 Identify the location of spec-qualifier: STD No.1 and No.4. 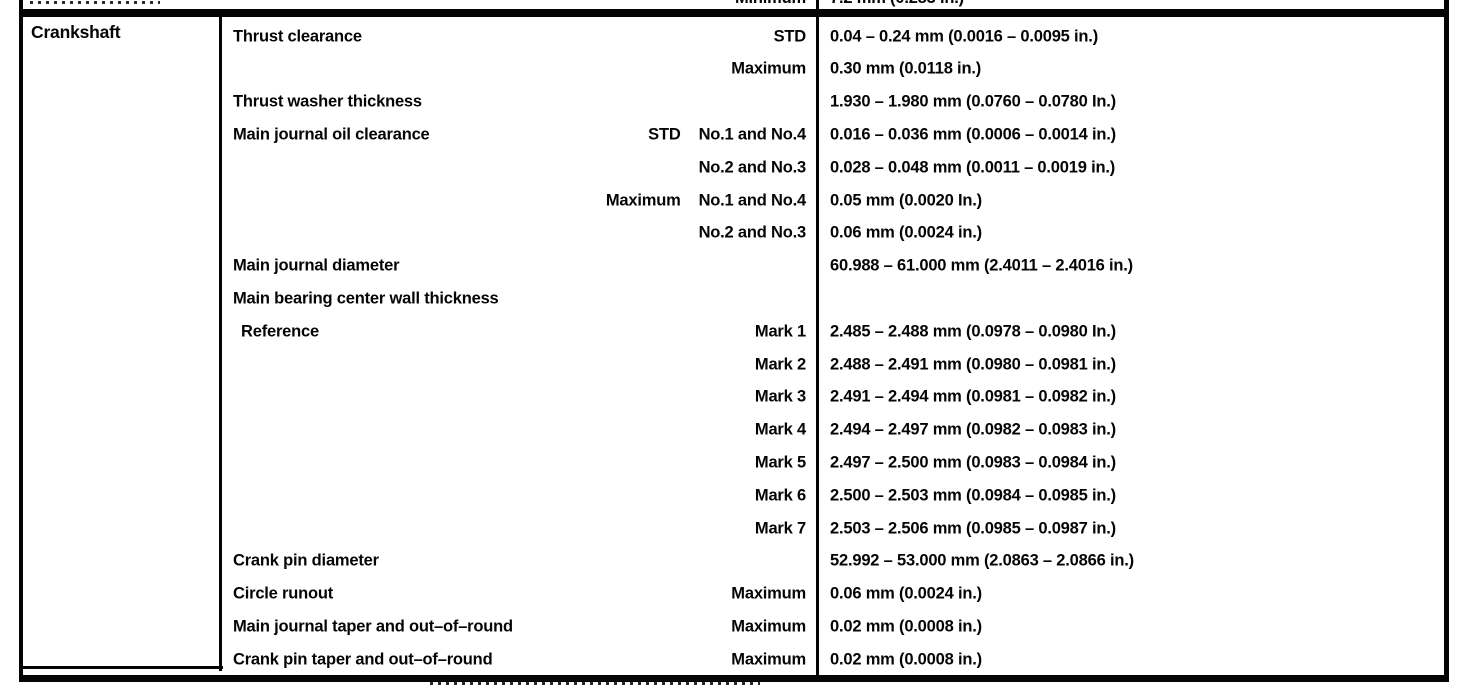
(727, 134).